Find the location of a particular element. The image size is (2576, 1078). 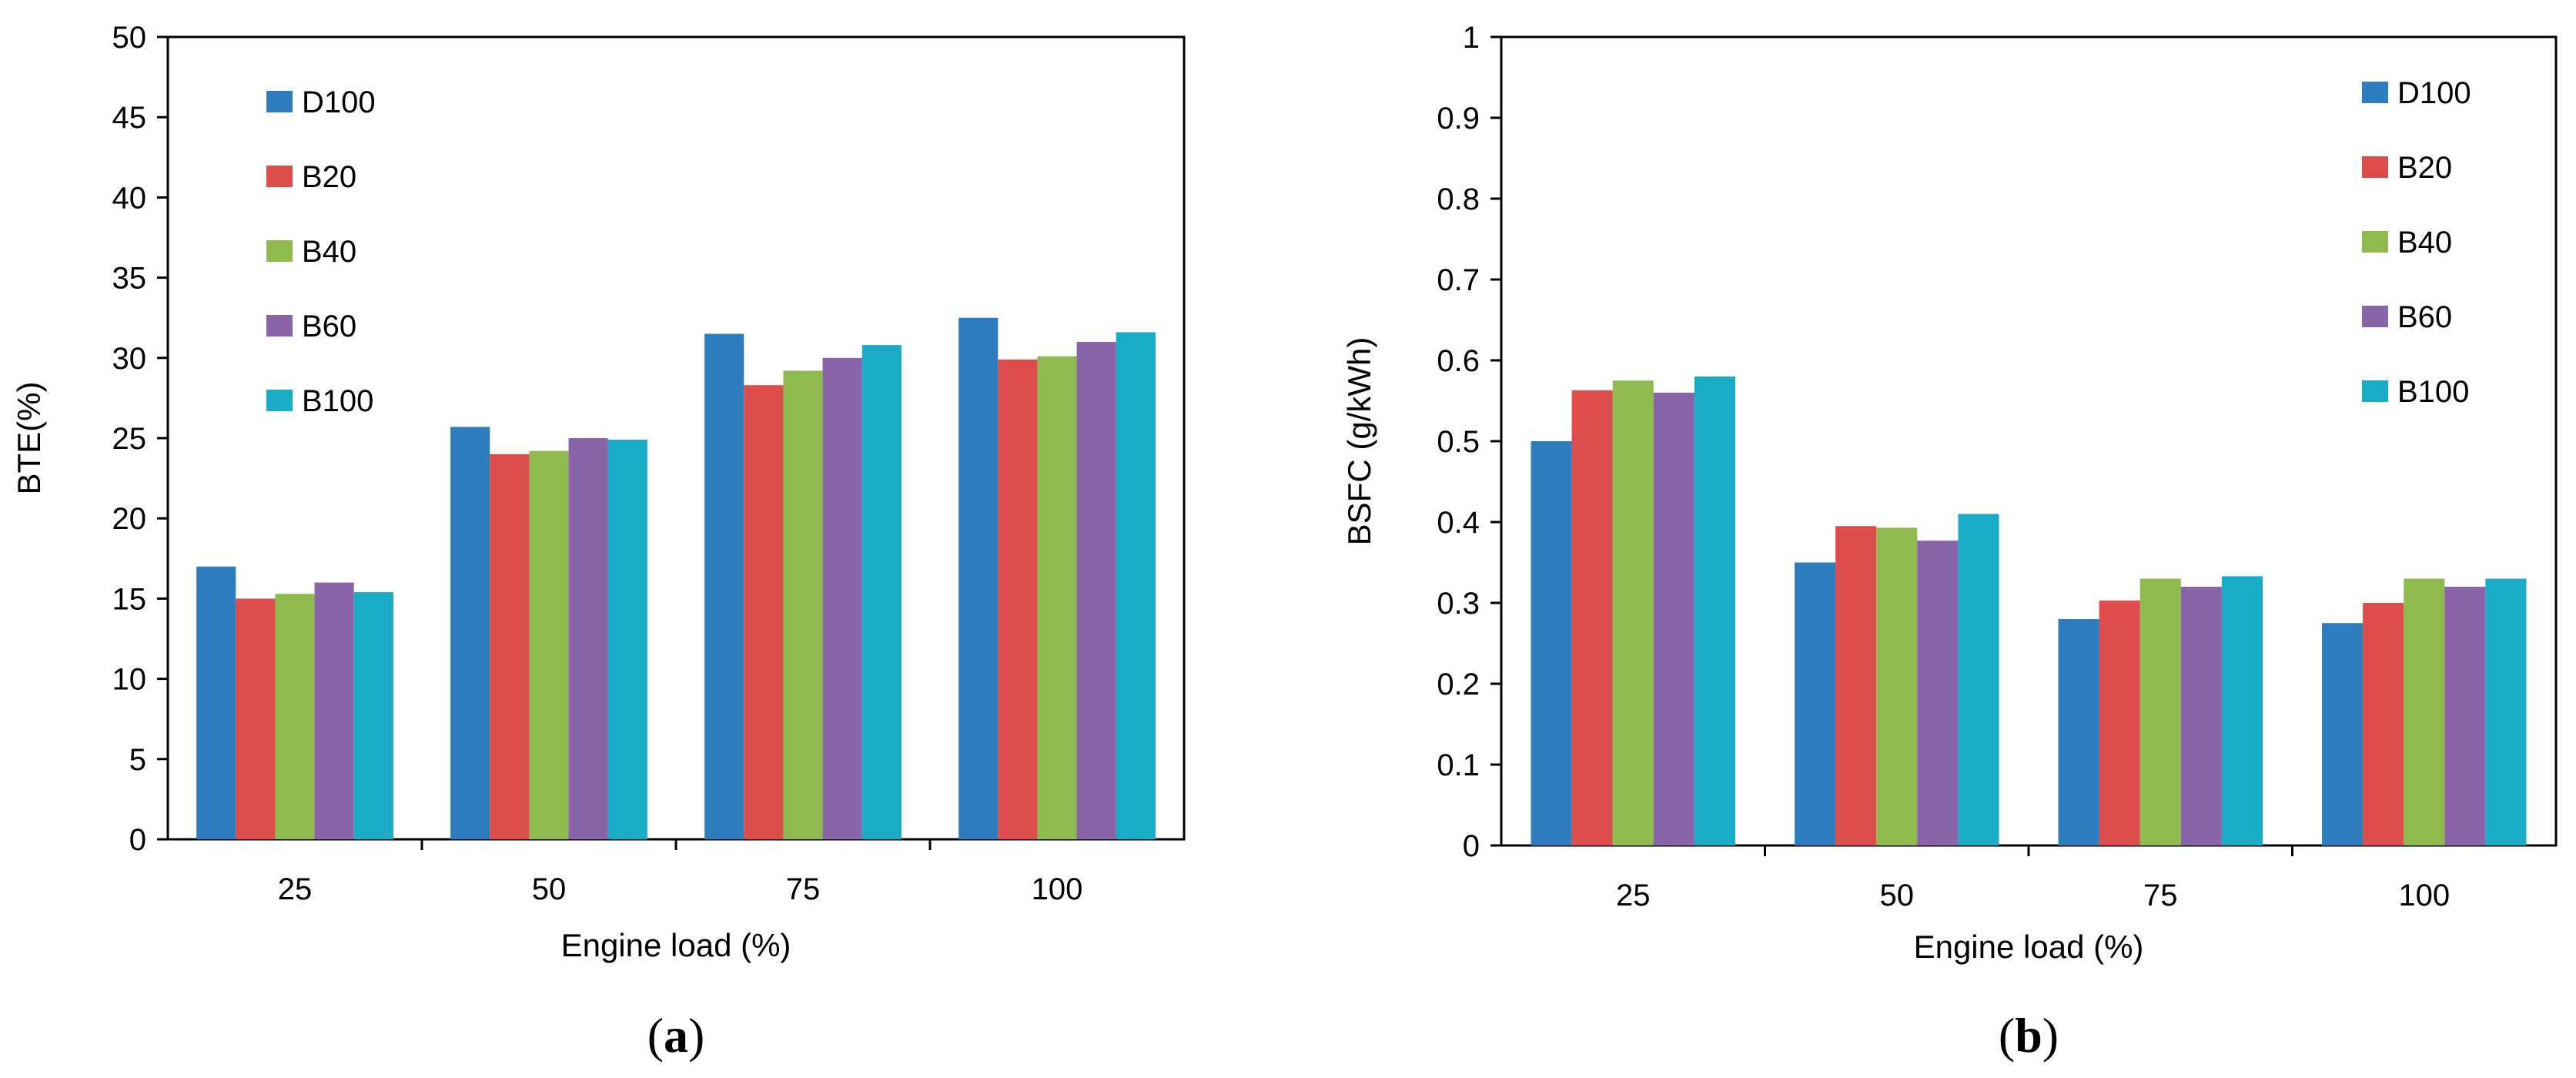

chart-b-legend-swatch-b40 is located at coordinates (2375, 242).